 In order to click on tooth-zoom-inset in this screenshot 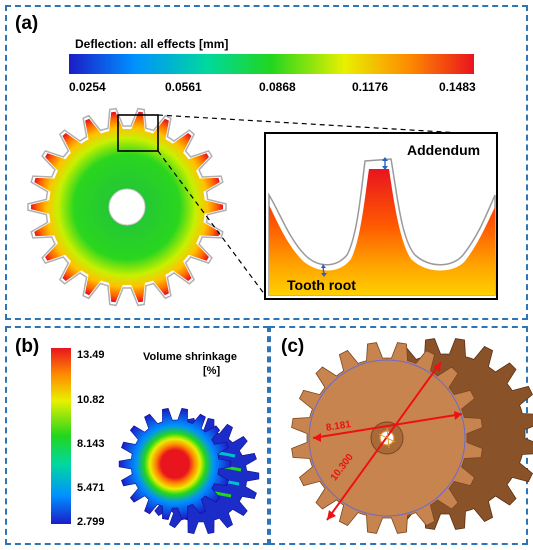, I will do `click(381, 216)`.